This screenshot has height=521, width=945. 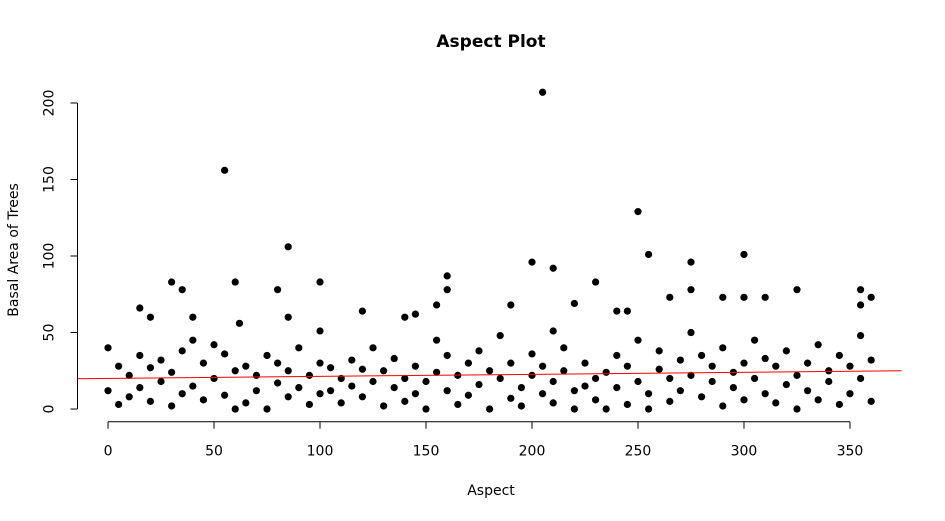 I want to click on x-axis-label: Aspect, so click(x=491, y=491).